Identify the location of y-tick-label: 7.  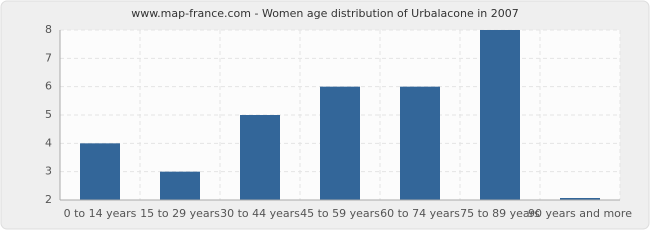
(48, 57).